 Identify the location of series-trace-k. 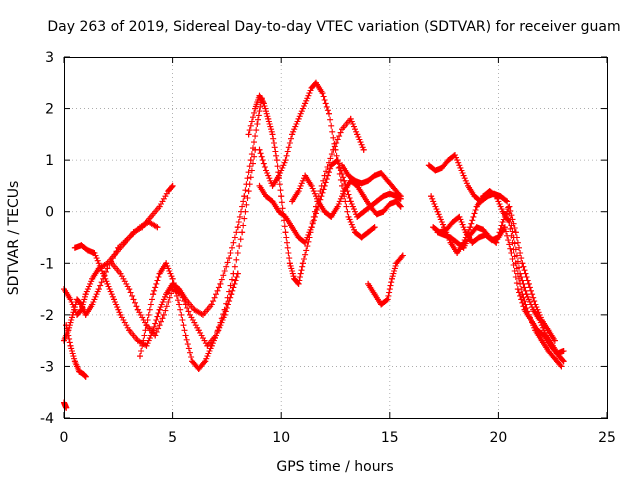
(346, 196).